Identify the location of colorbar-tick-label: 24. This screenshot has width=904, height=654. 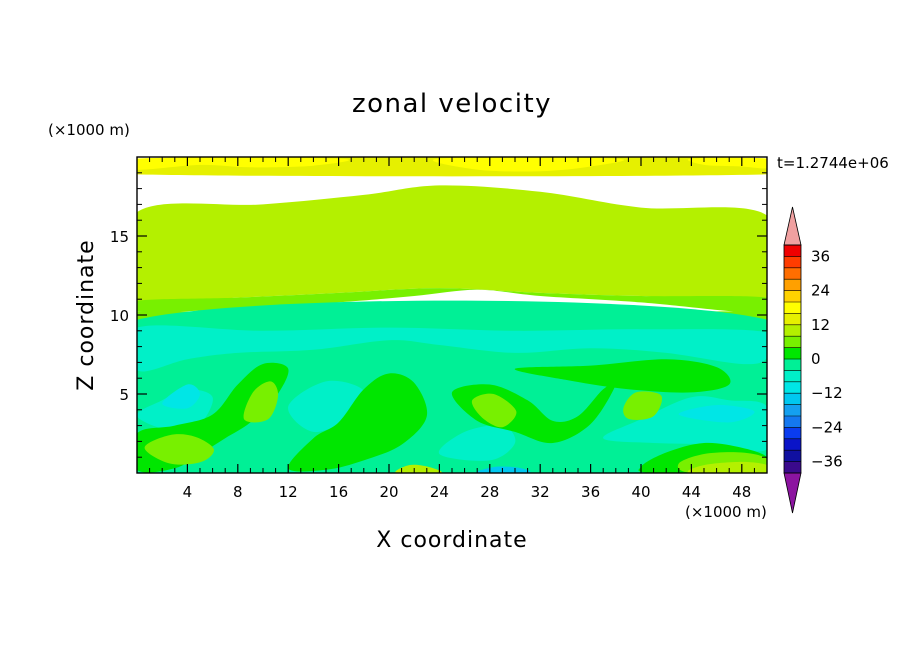
(820, 291).